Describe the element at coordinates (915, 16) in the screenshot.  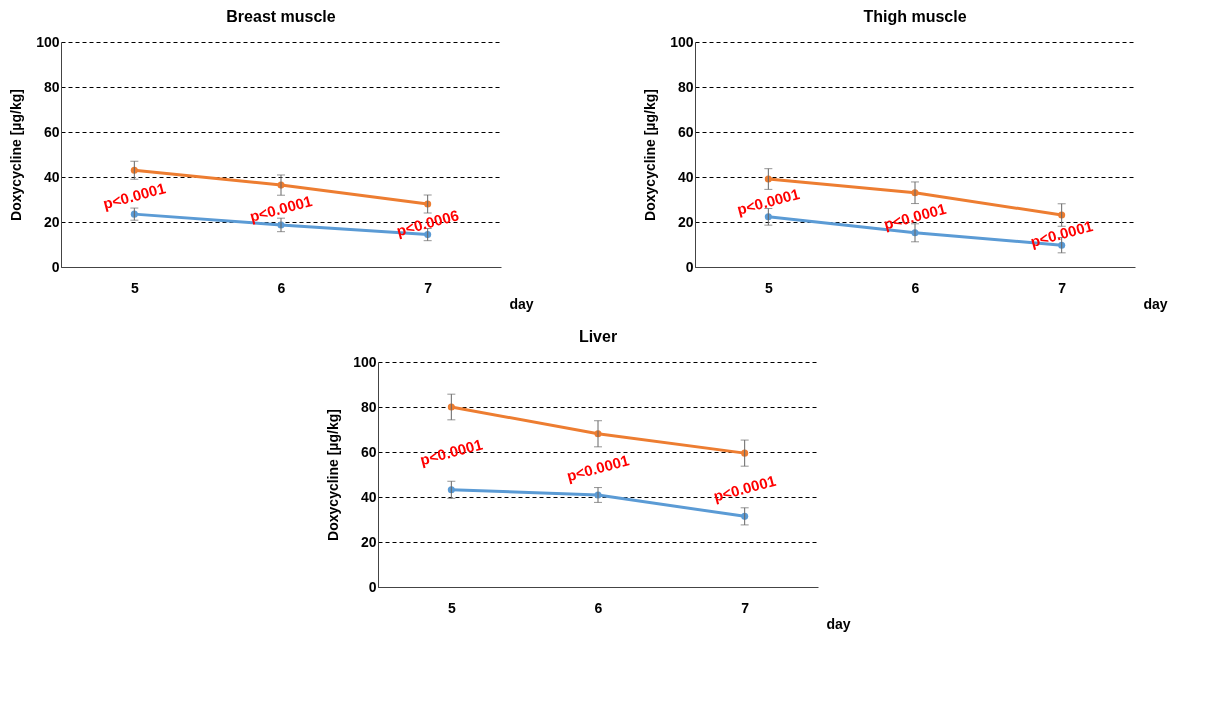
I see `chart-title: Thigh muscle` at that location.